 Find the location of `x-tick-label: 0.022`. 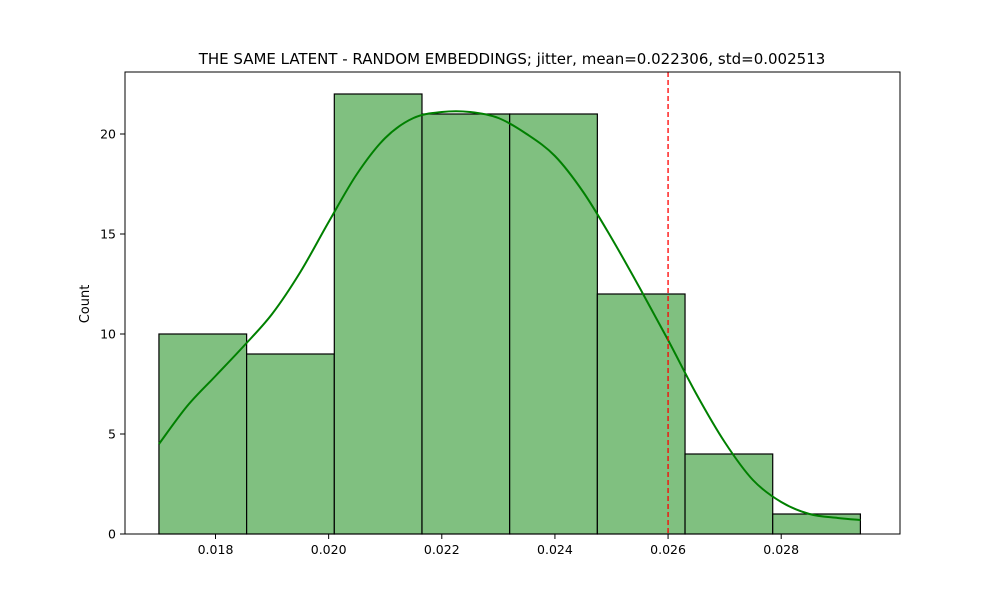

x-tick-label: 0.022 is located at coordinates (442, 549).